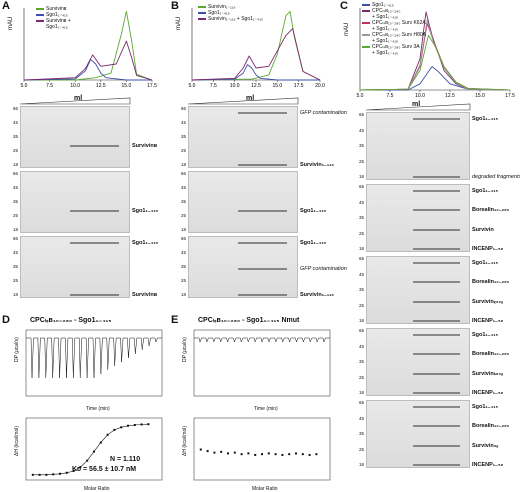 The height and width of the screenshot is (492, 520). I want to click on legend-item: CPCₗₛʙ₁₀₋₂₈₀ Surv K62A, so click(394, 23).